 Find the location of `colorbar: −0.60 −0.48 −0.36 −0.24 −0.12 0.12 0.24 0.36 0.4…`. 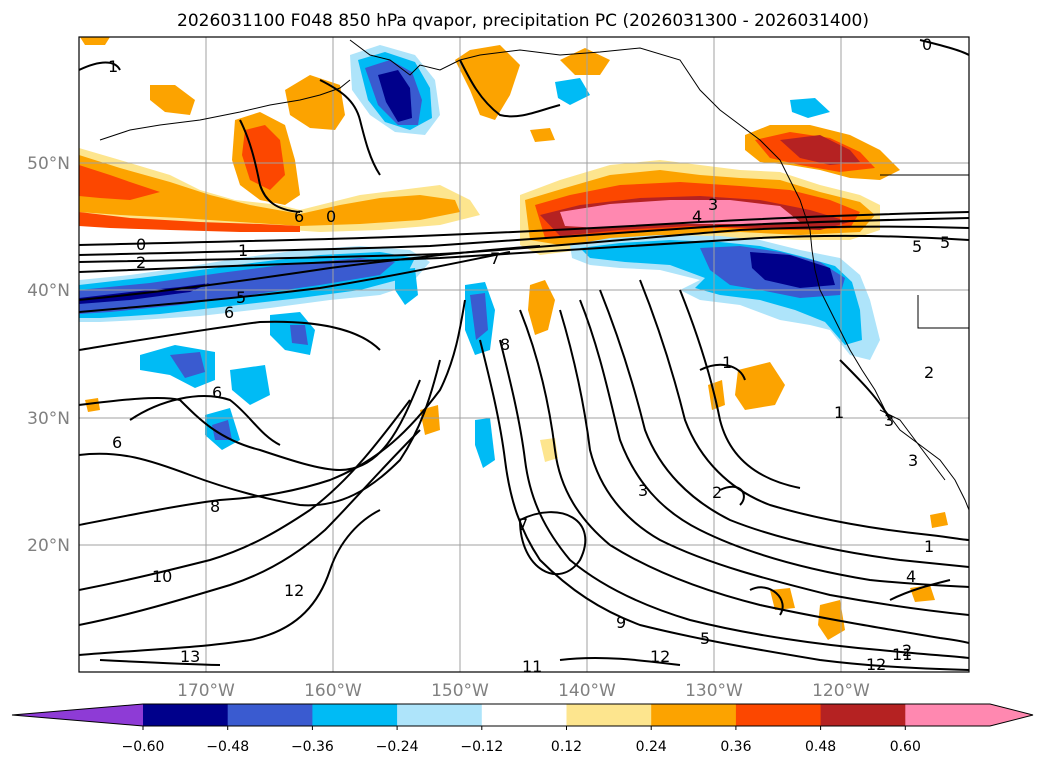

colorbar: −0.60 −0.48 −0.36 −0.24 −0.12 0.12 0.24 0.36 0.4… is located at coordinates (522, 729).